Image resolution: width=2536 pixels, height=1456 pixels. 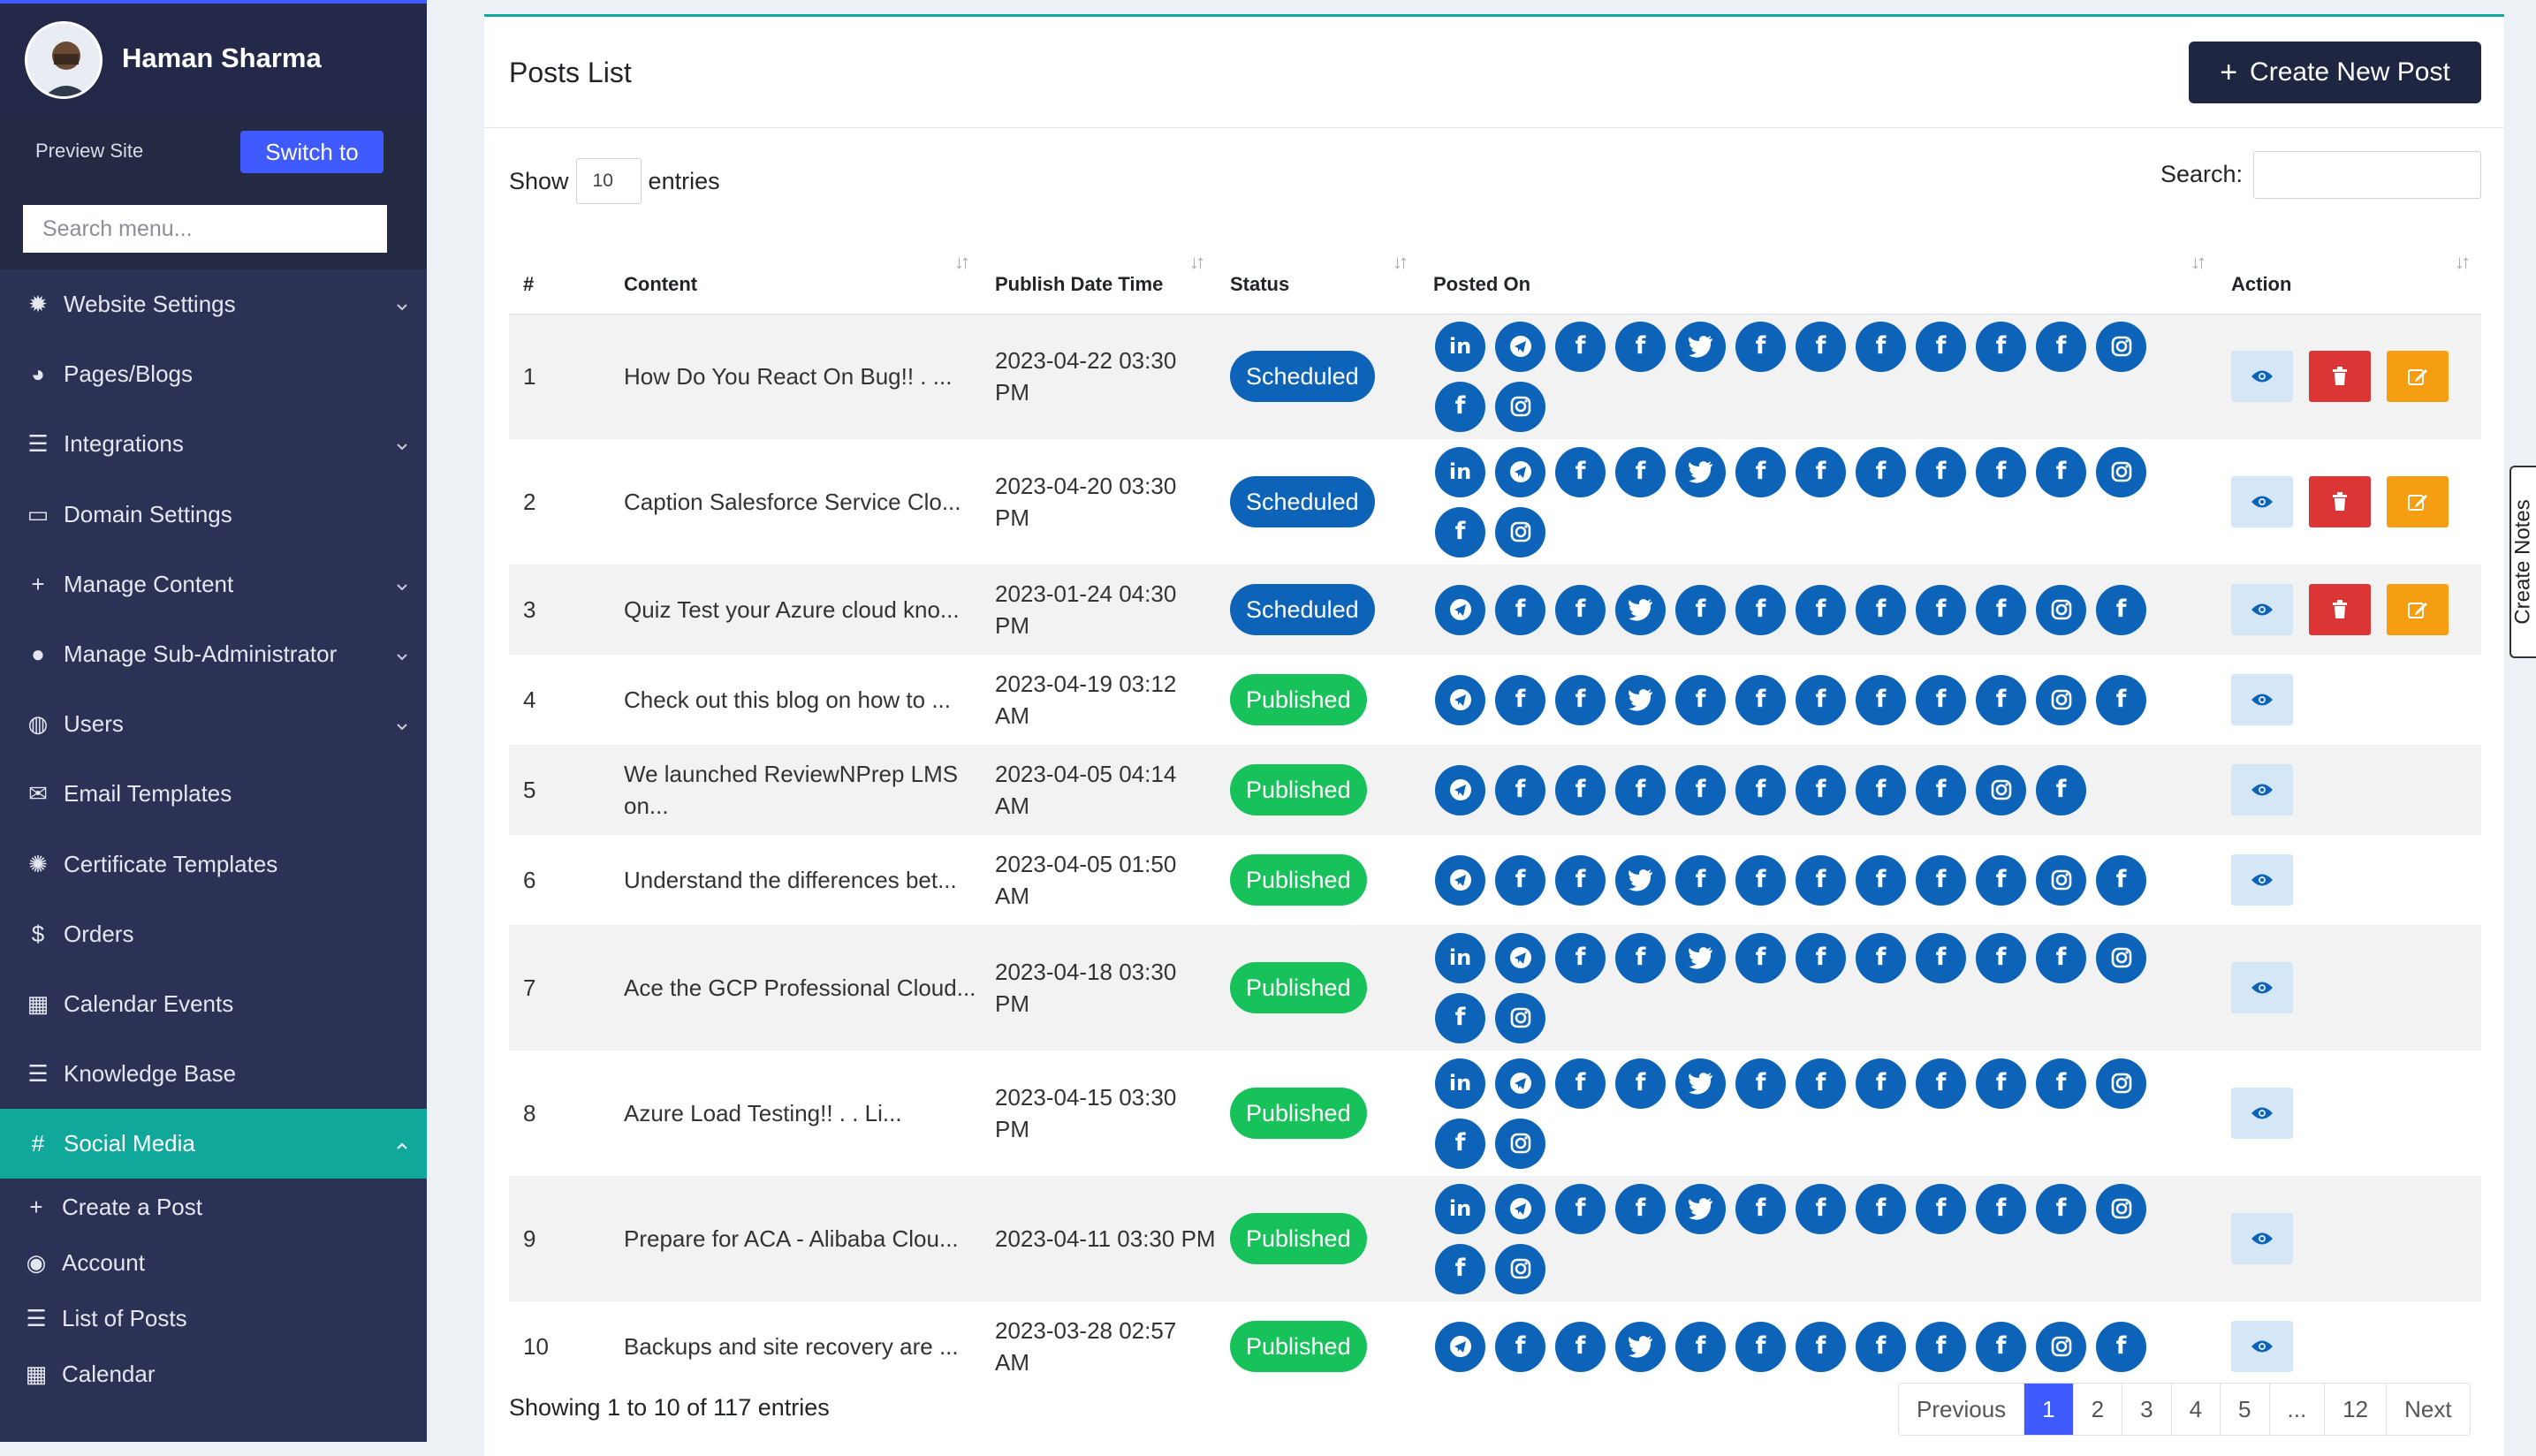 I want to click on column-header-content: Content ↓↑, so click(x=796, y=273).